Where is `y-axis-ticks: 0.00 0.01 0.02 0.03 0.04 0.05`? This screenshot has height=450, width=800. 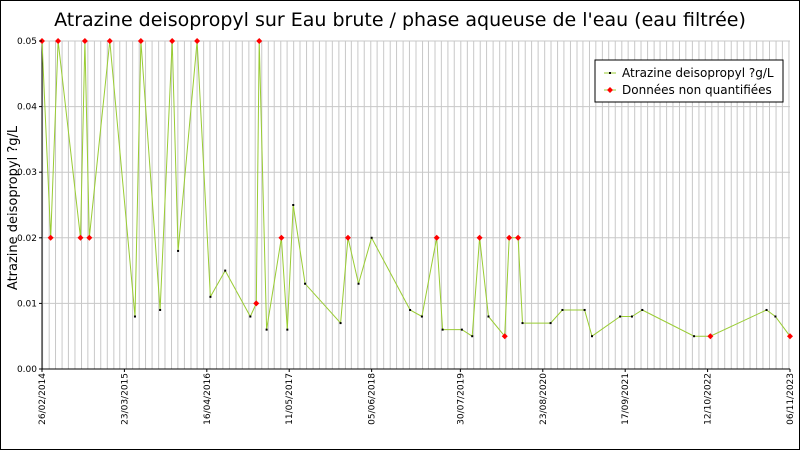
y-axis-ticks: 0.00 0.01 0.02 0.03 0.04 0.05 is located at coordinates (29, 206).